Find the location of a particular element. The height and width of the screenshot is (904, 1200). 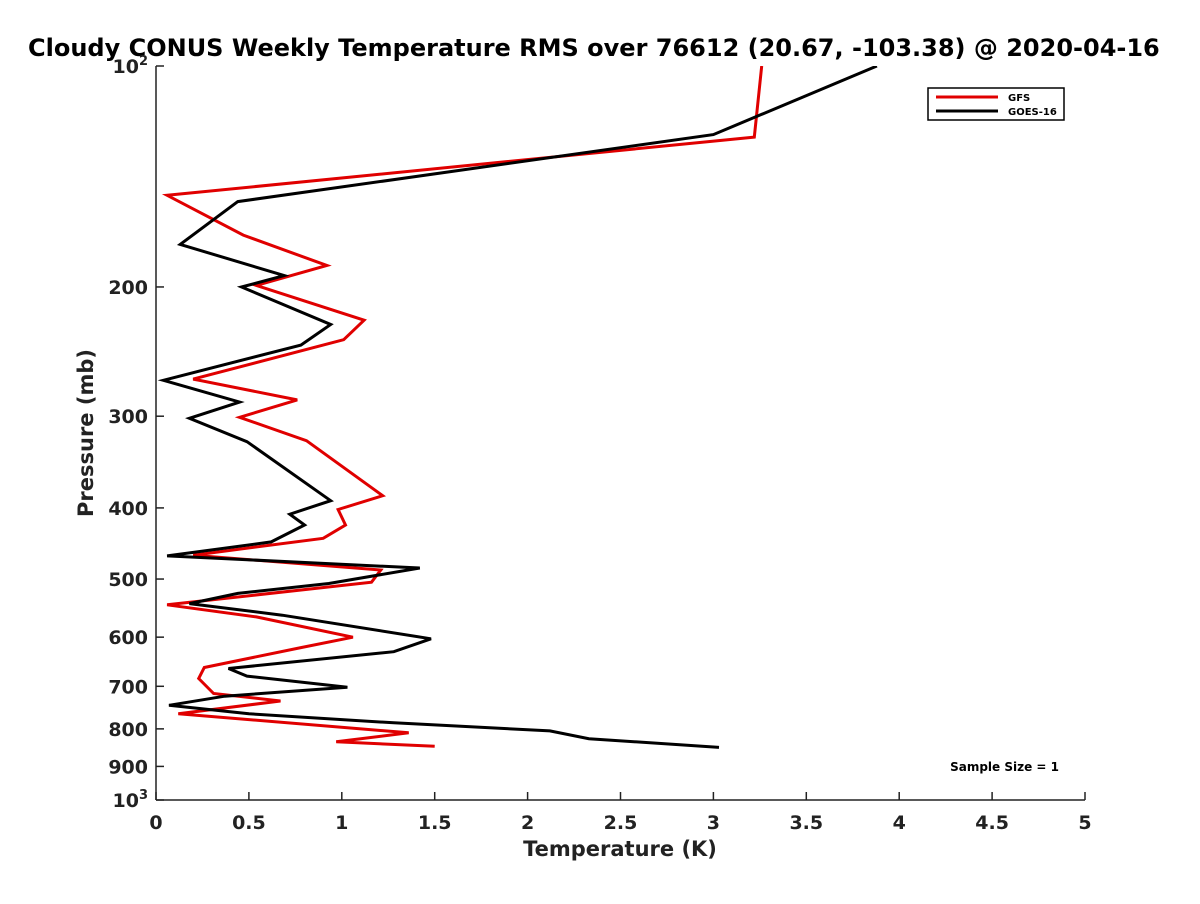

y-tick-label: 10² is located at coordinates (131, 66).